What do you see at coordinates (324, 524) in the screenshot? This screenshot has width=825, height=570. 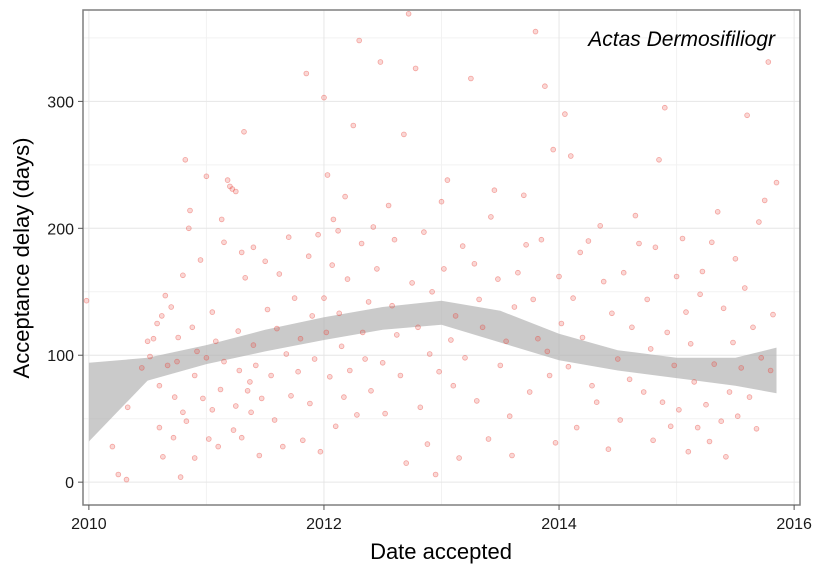 I see `x-tick-label: 2012` at bounding box center [324, 524].